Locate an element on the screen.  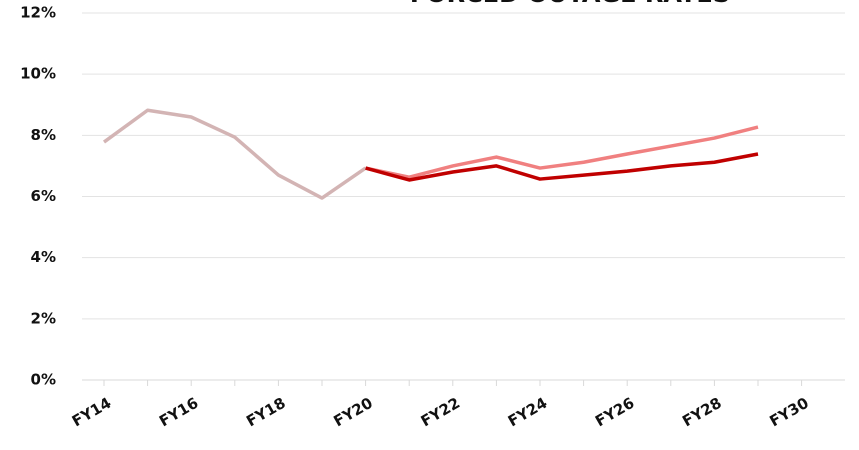
x-tick-label: FY26 is located at coordinates (614, 412).